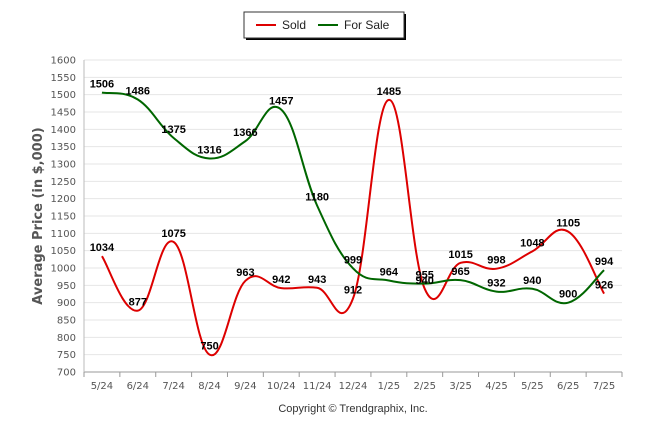  I want to click on y-tick-label: 900, so click(66, 303).